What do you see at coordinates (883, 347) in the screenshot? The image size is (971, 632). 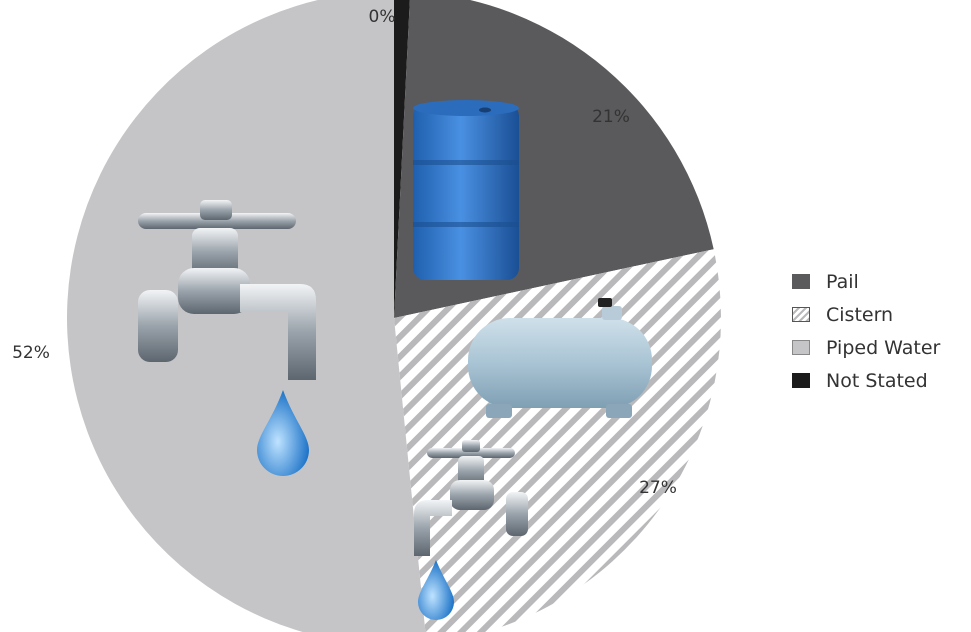 I see `legend-label: Piped Water` at bounding box center [883, 347].